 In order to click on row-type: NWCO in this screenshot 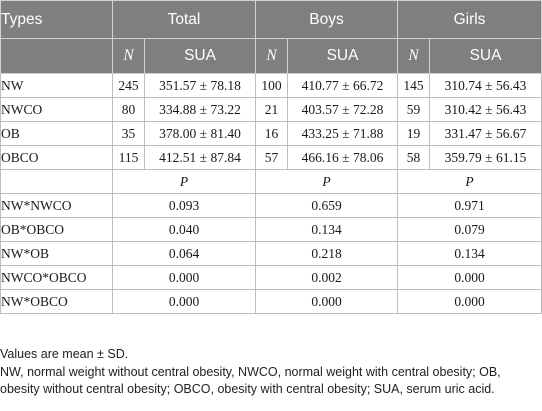, I will do `click(56, 109)`.